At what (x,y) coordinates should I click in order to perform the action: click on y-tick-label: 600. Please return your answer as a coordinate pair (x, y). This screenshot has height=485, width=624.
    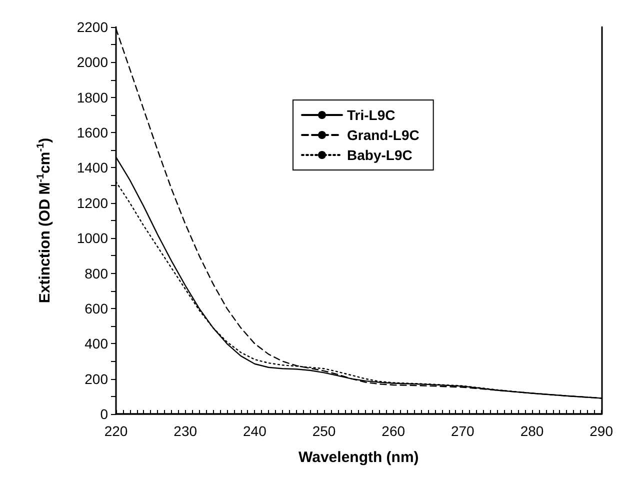
    Looking at the image, I should click on (96, 308).